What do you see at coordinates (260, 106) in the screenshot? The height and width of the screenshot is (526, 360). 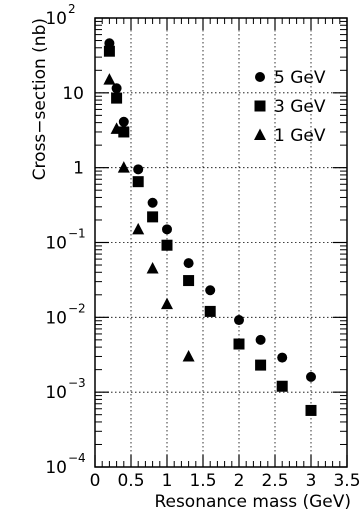 I see `legend-marker-3-gev` at bounding box center [260, 106].